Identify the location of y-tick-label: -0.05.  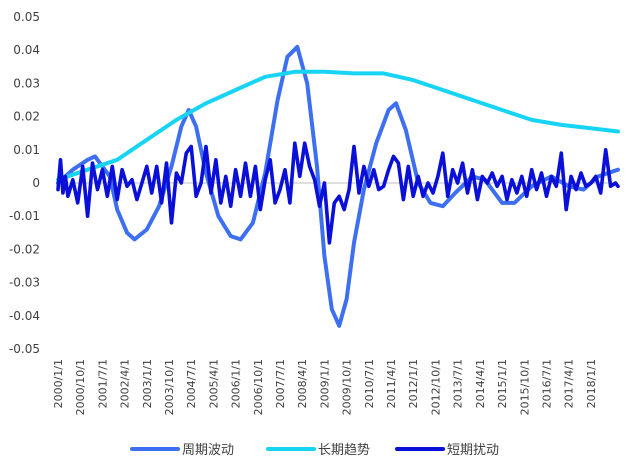
(24, 349).